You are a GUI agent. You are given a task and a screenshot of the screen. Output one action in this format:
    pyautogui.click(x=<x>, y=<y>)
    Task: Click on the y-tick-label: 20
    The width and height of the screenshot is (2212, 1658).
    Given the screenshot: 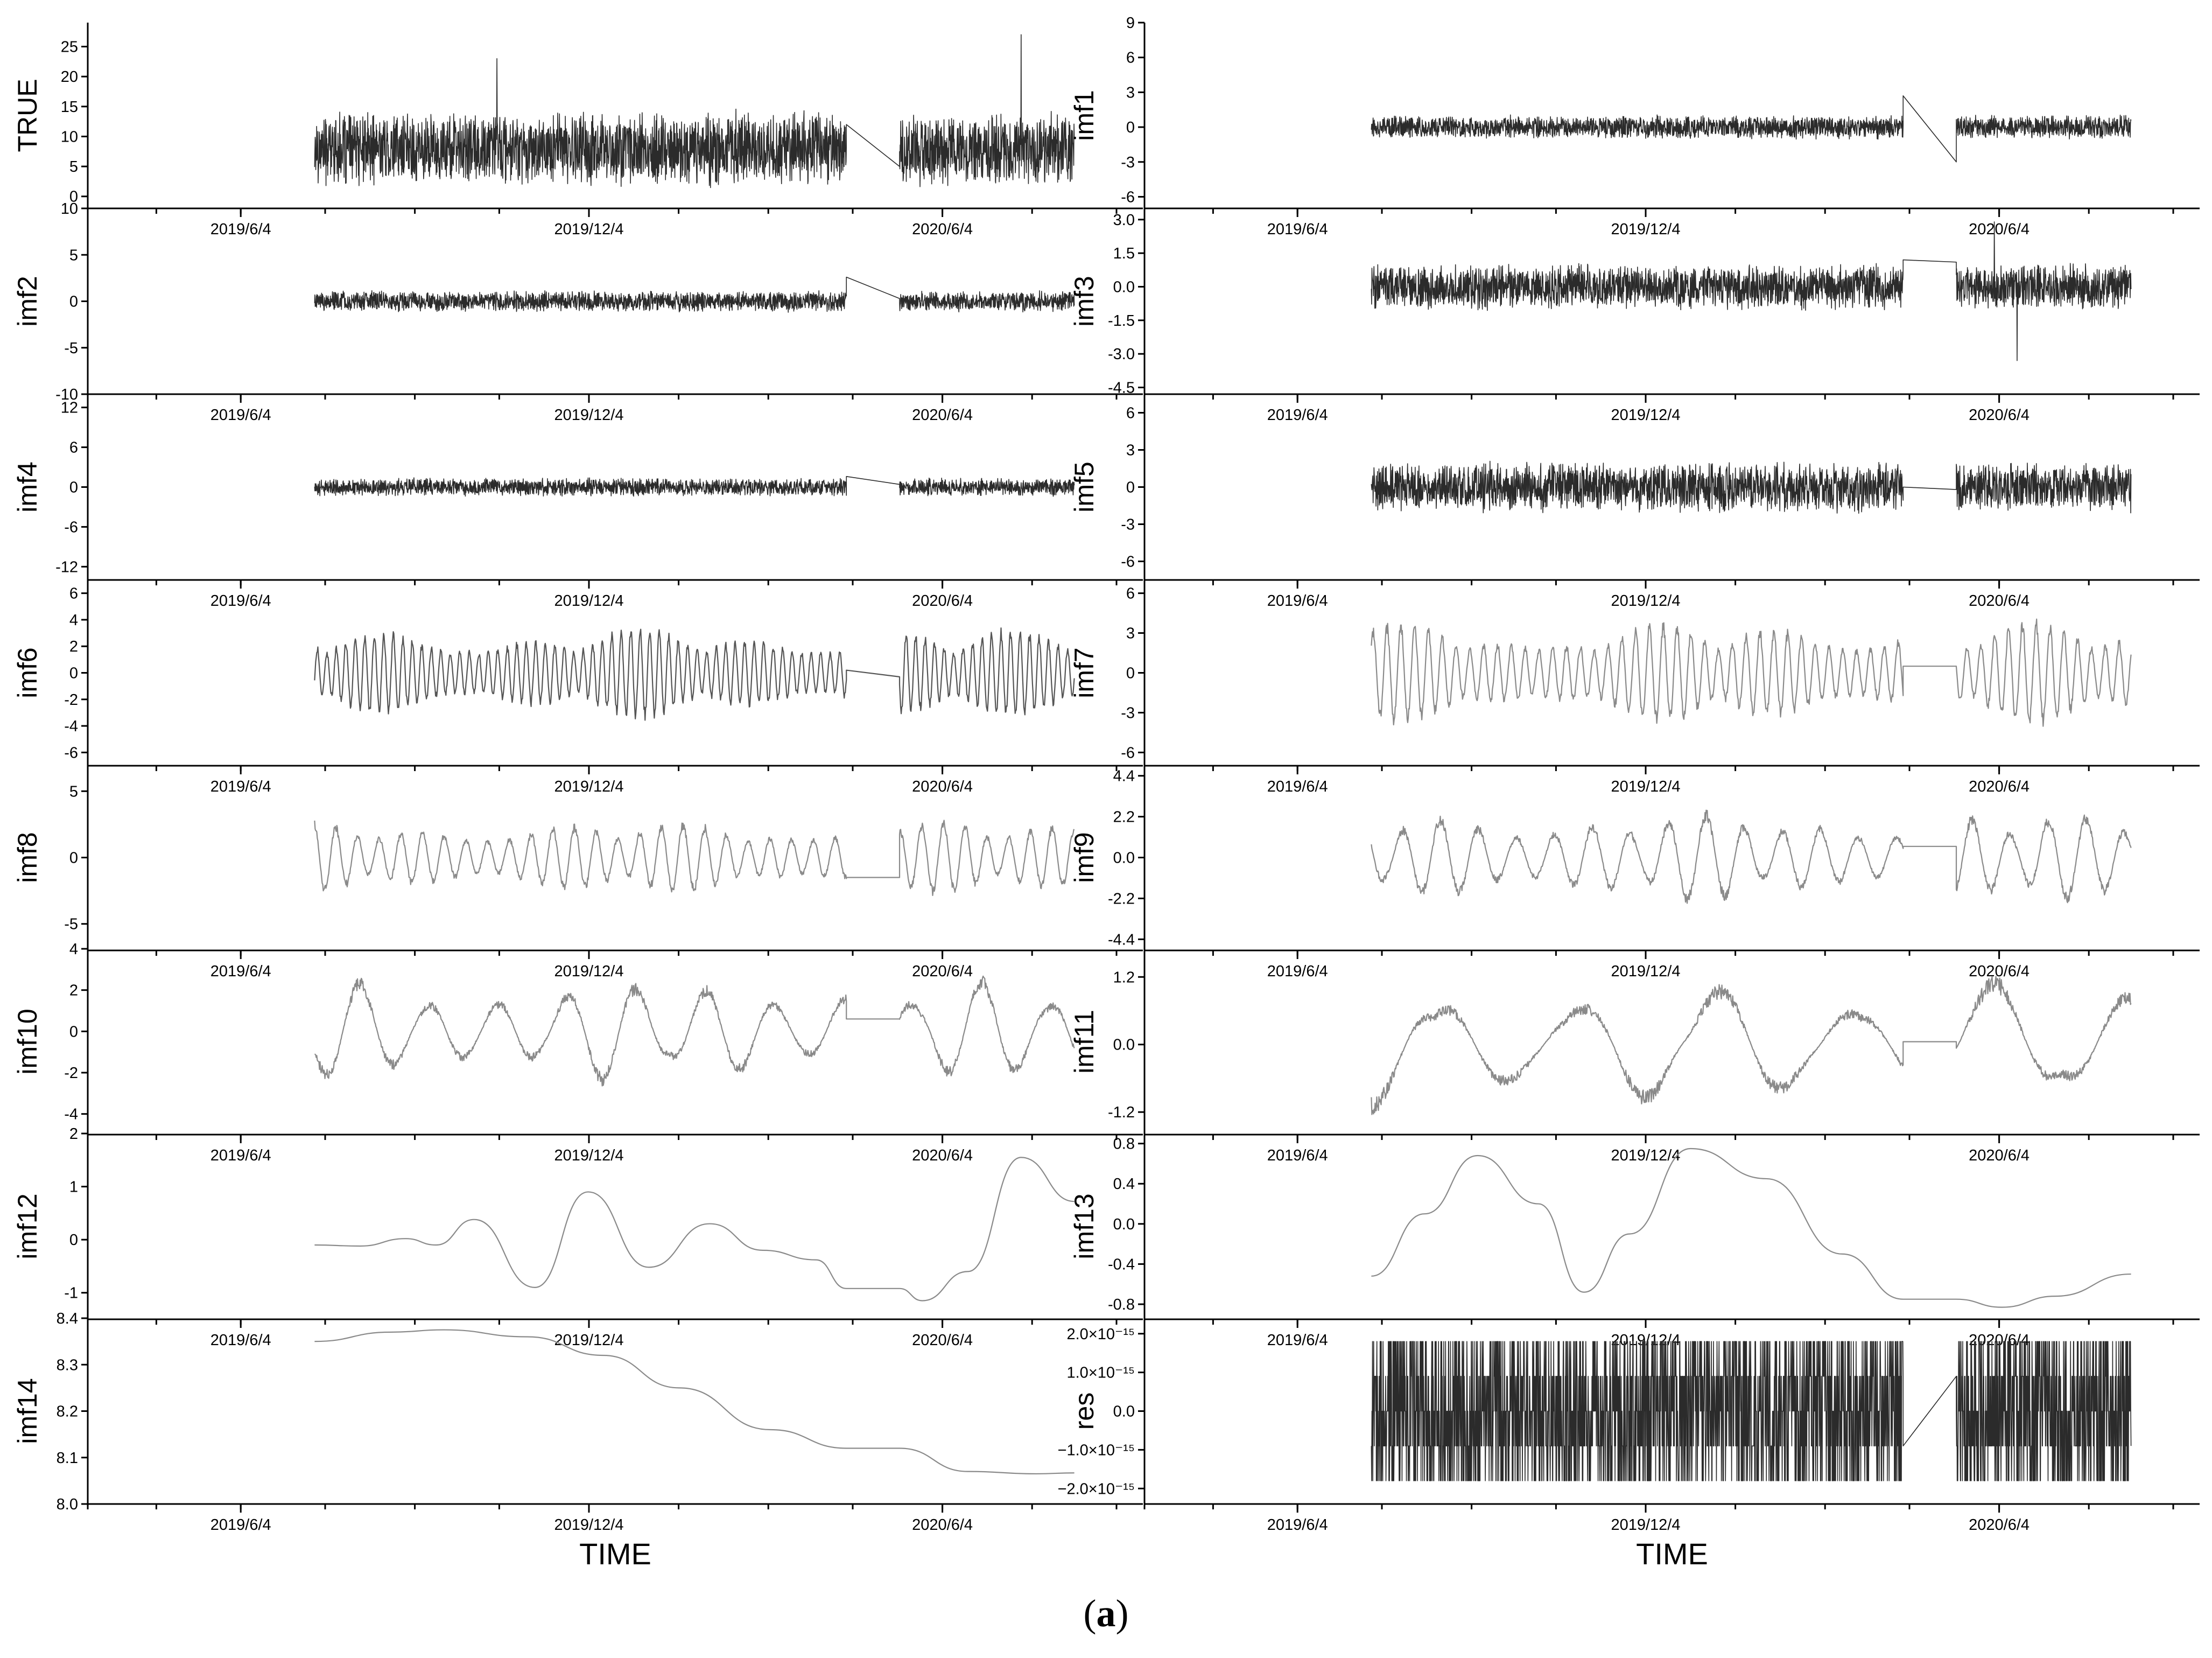 What is the action you would take?
    pyautogui.click(x=69, y=77)
    